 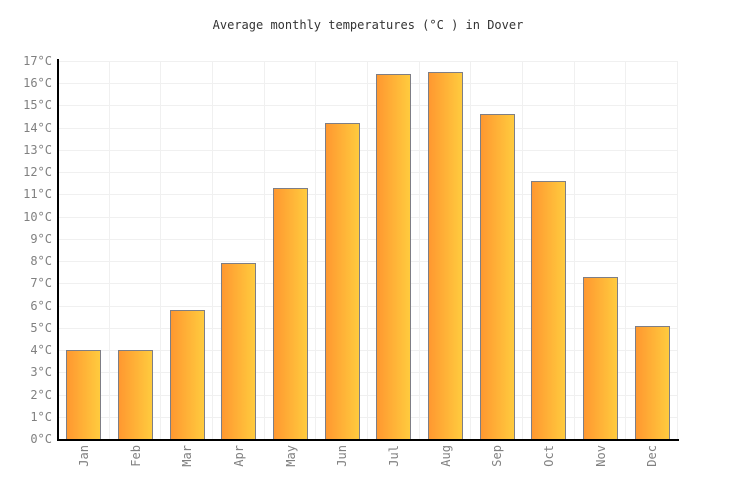 What do you see at coordinates (342, 281) in the screenshot?
I see `bar-jun` at bounding box center [342, 281].